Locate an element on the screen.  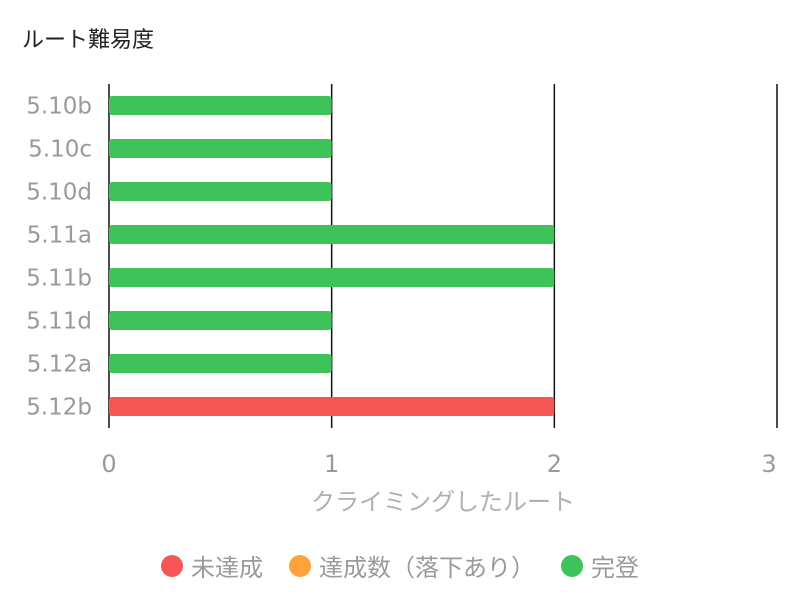
y-category-label: 5.11d is located at coordinates (59, 322).